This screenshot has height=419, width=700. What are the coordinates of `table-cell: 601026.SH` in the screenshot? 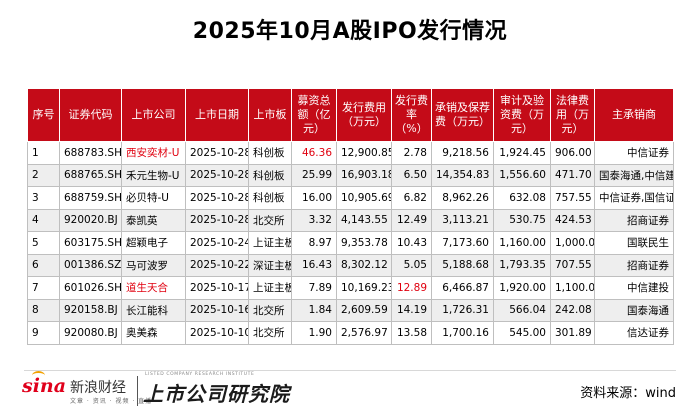 It's located at (90, 288).